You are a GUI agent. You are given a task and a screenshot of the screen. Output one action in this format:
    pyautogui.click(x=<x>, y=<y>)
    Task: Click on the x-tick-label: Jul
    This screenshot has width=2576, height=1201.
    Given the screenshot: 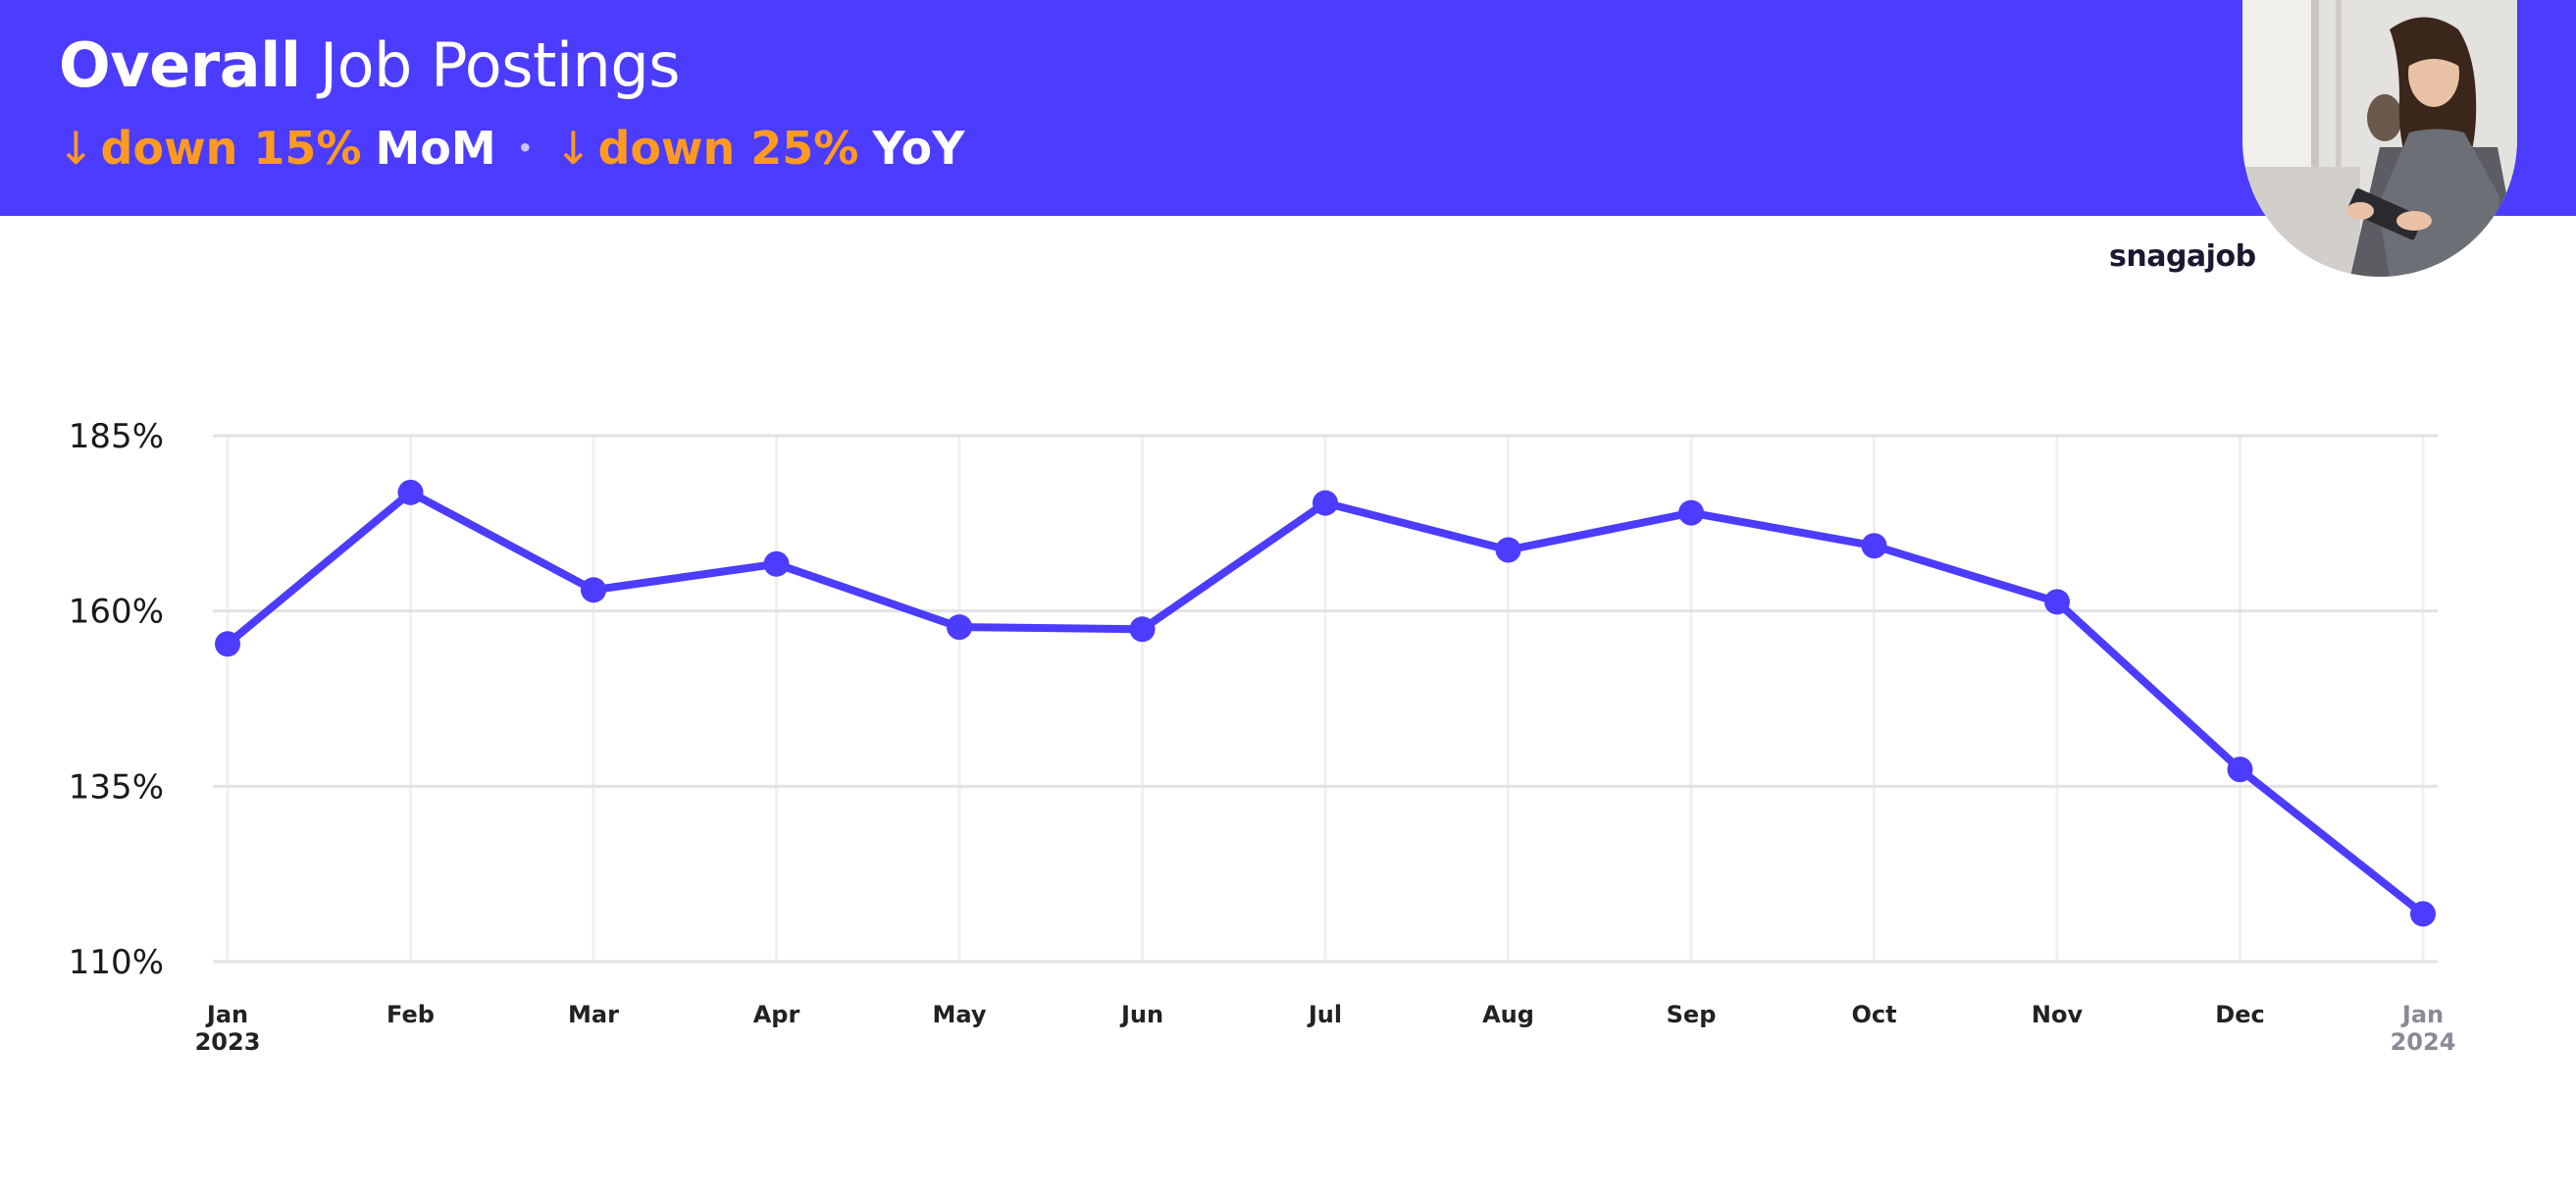 What is the action you would take?
    pyautogui.click(x=1324, y=1015)
    